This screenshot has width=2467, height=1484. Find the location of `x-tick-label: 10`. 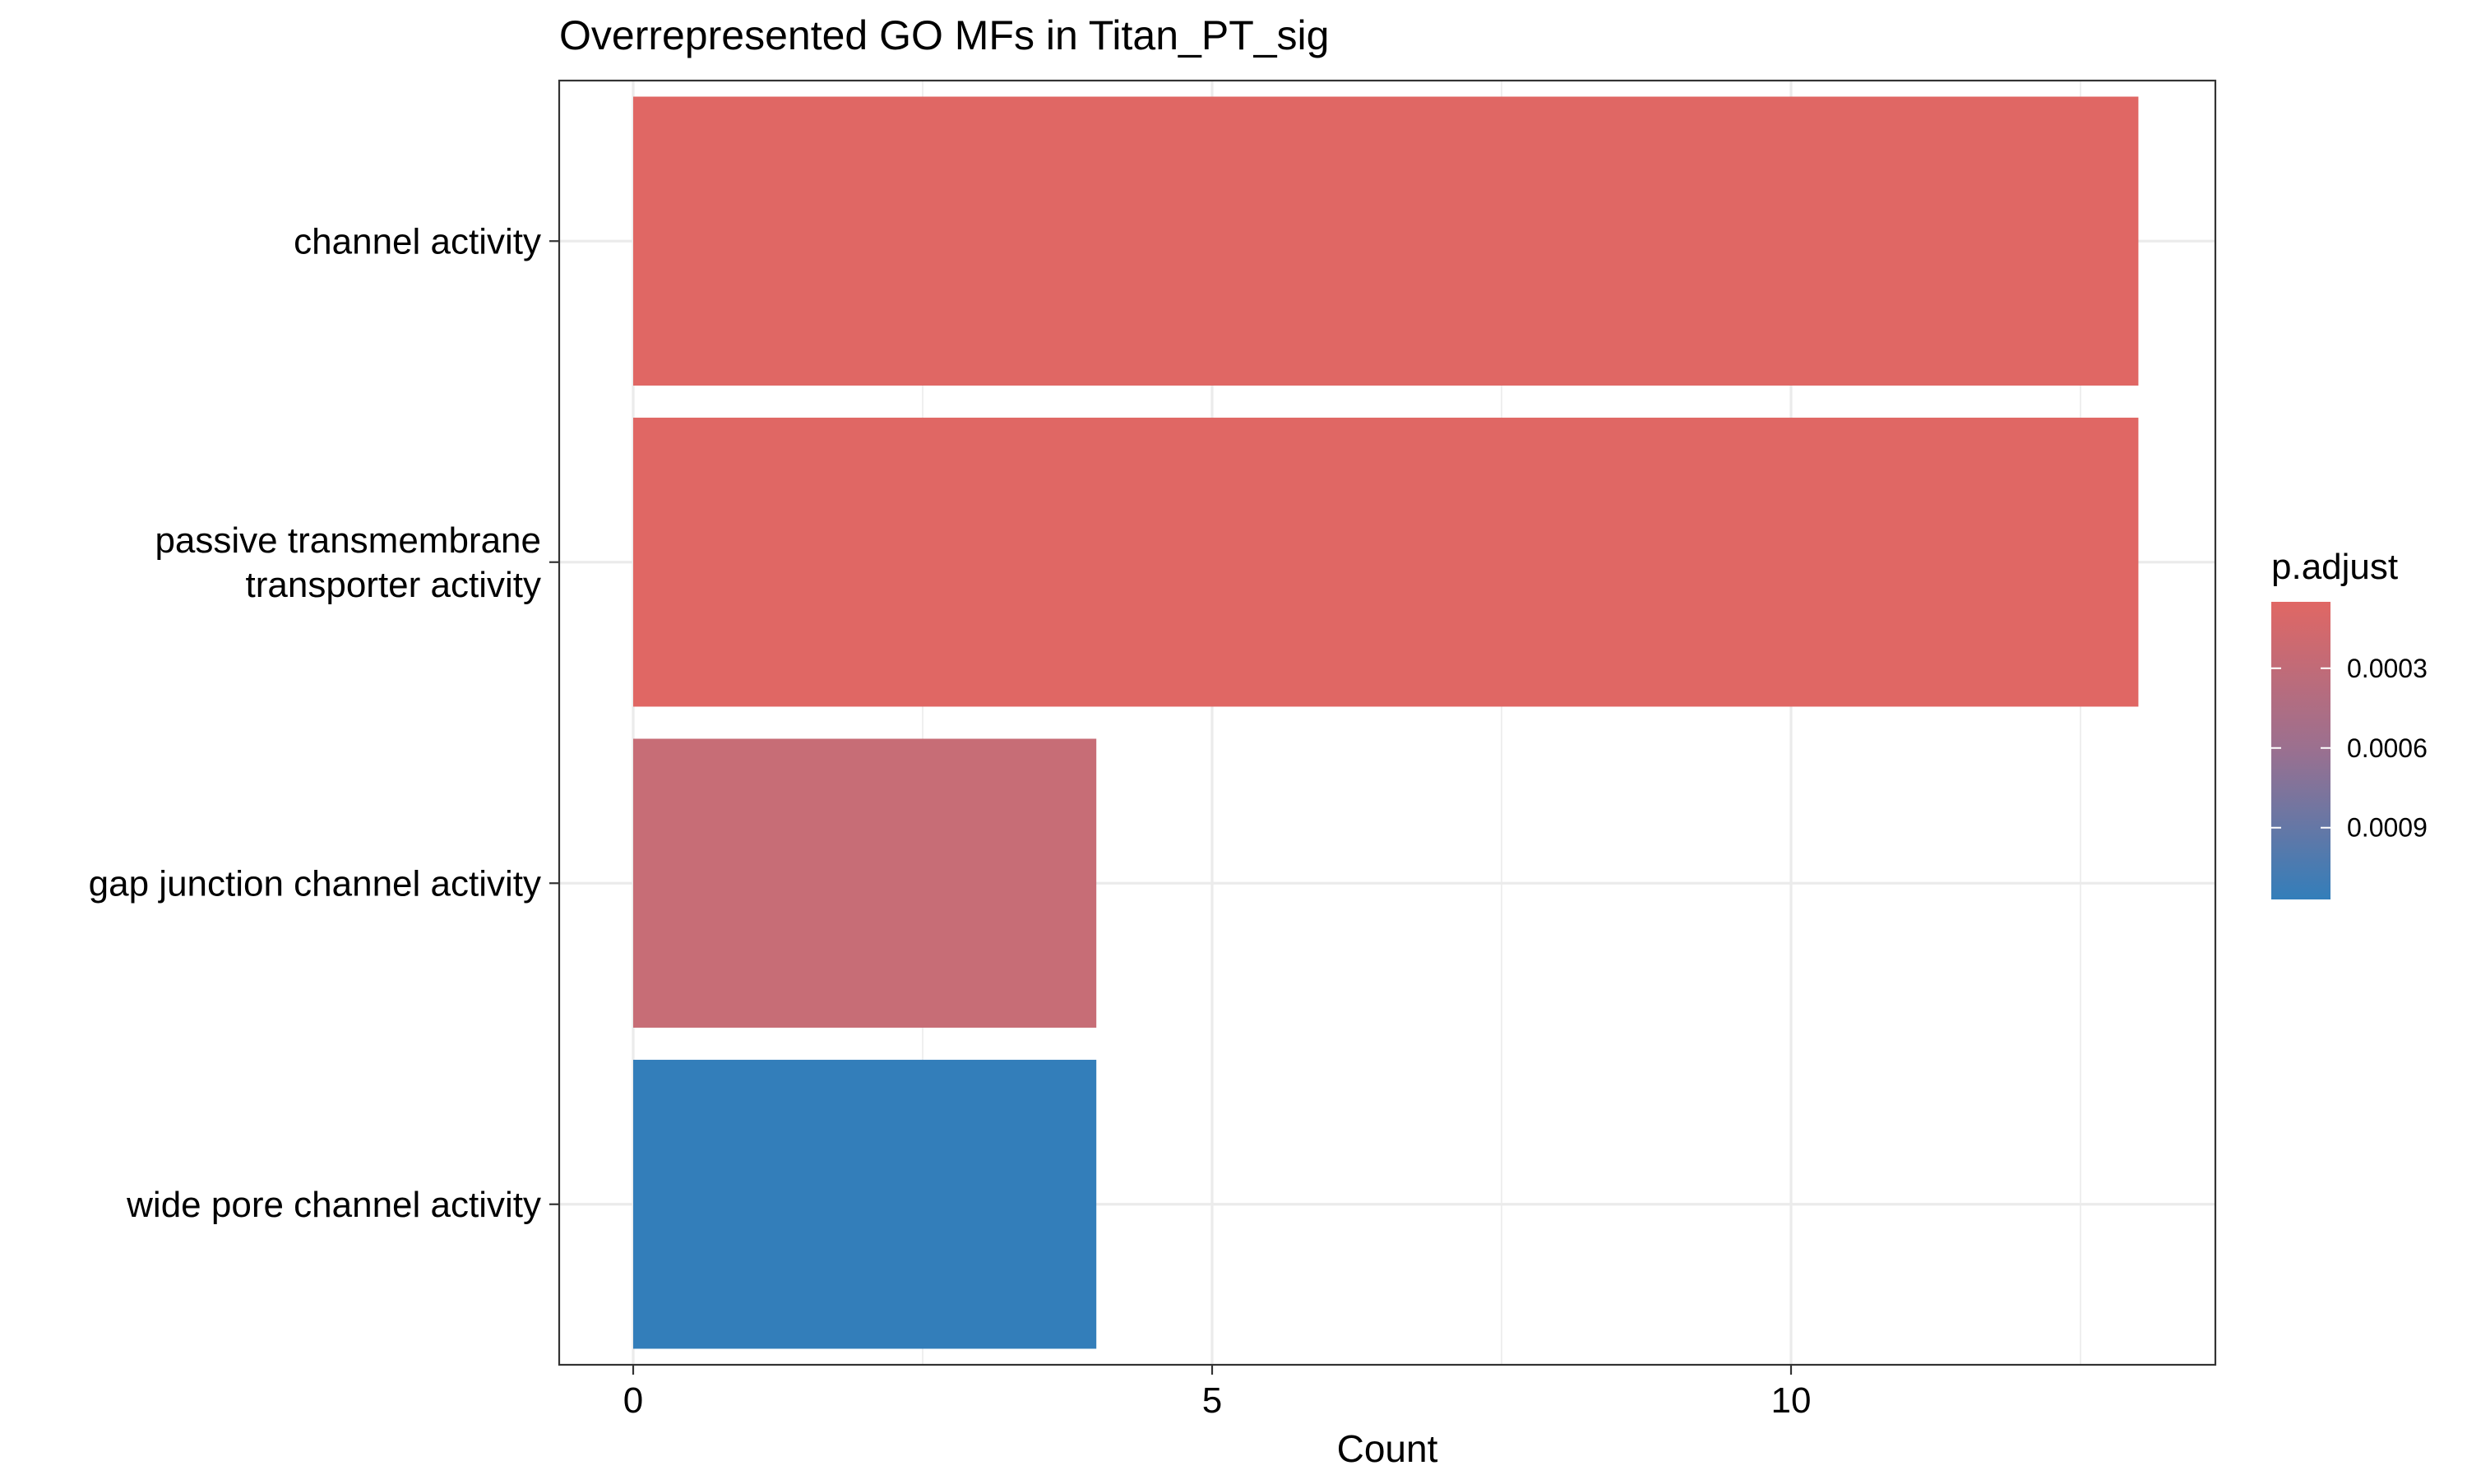

x-tick-label: 10 is located at coordinates (1791, 1400).